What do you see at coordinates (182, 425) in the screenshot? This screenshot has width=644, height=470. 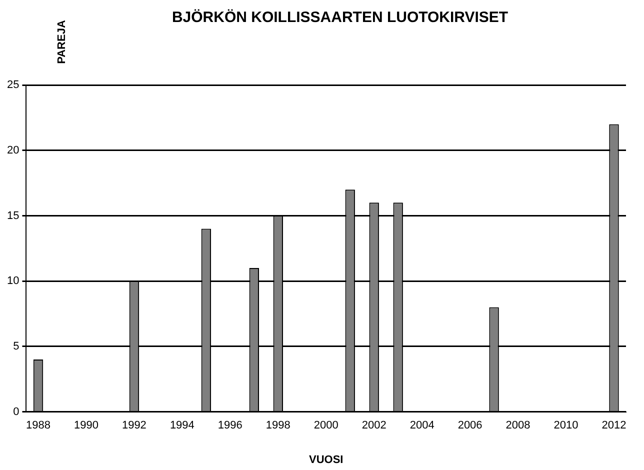 I see `x-tick-label: 1994` at bounding box center [182, 425].